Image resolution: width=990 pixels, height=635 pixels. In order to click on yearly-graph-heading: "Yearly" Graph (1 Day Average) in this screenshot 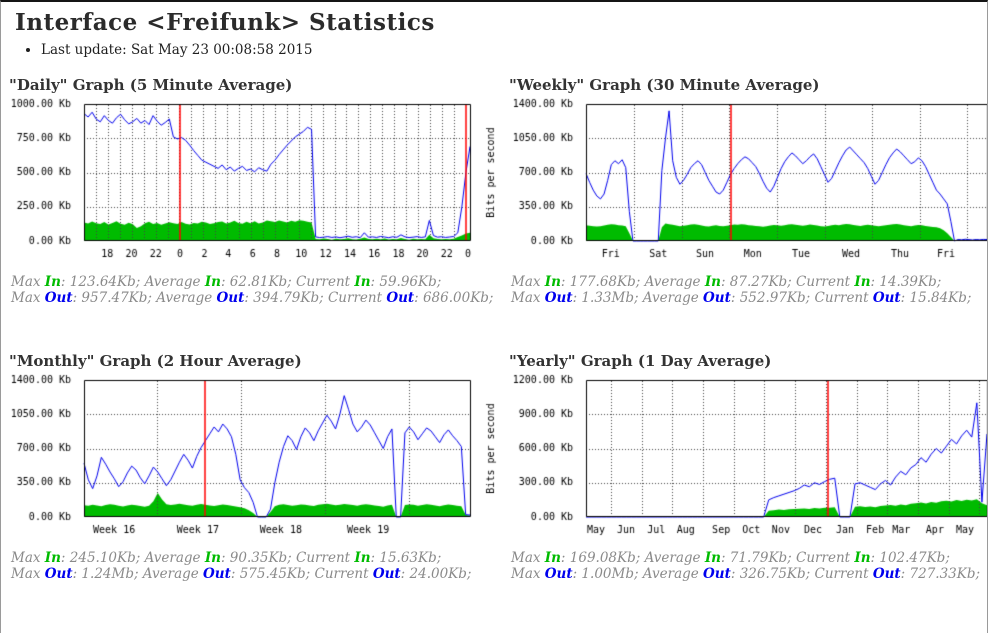, I will do `click(640, 361)`.